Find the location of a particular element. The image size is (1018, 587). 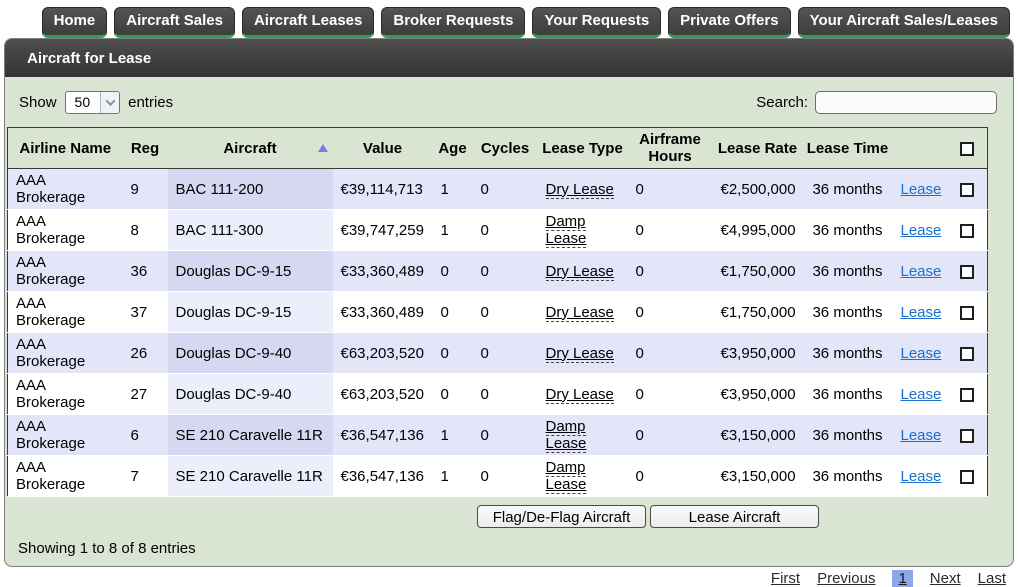

nav-aircraft-leases: Aircraft Leases is located at coordinates (308, 22).